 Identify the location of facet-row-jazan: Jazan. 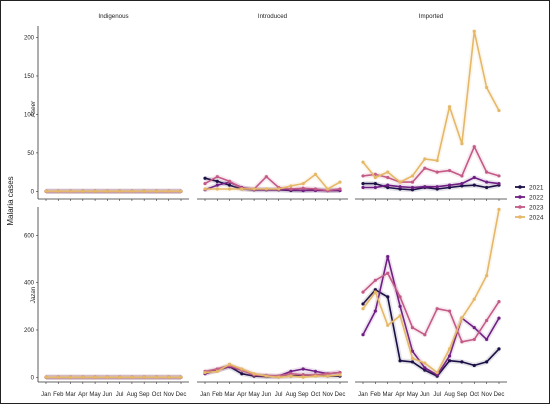
(33, 295).